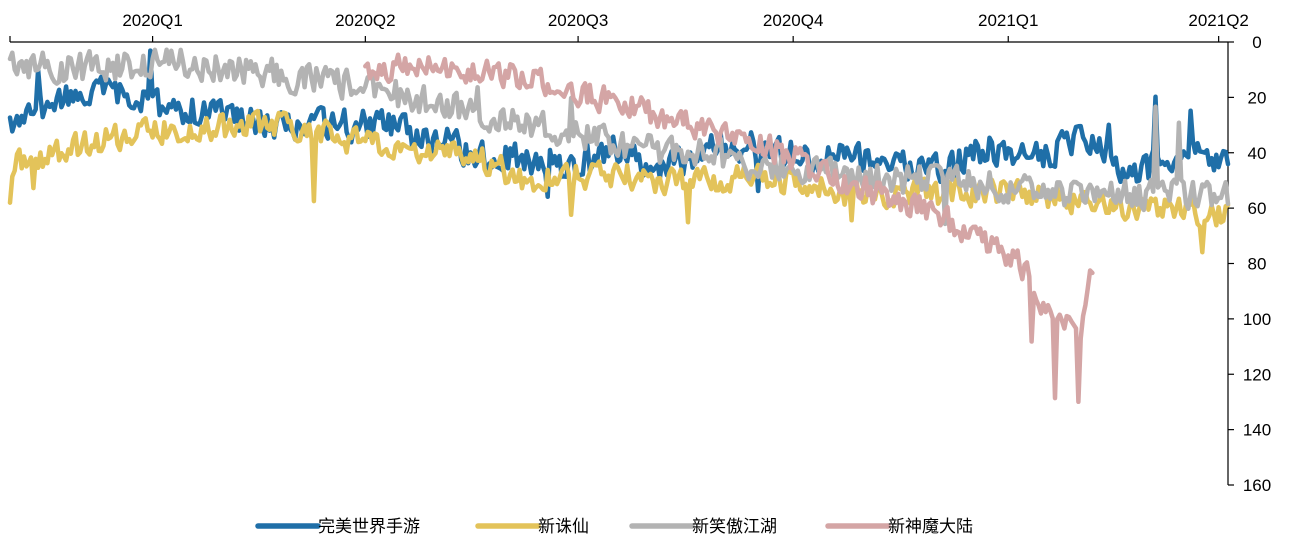 This screenshot has width=1295, height=545. Describe the element at coordinates (365, 20) in the screenshot. I see `x-tick-label: 2020Q2` at that location.